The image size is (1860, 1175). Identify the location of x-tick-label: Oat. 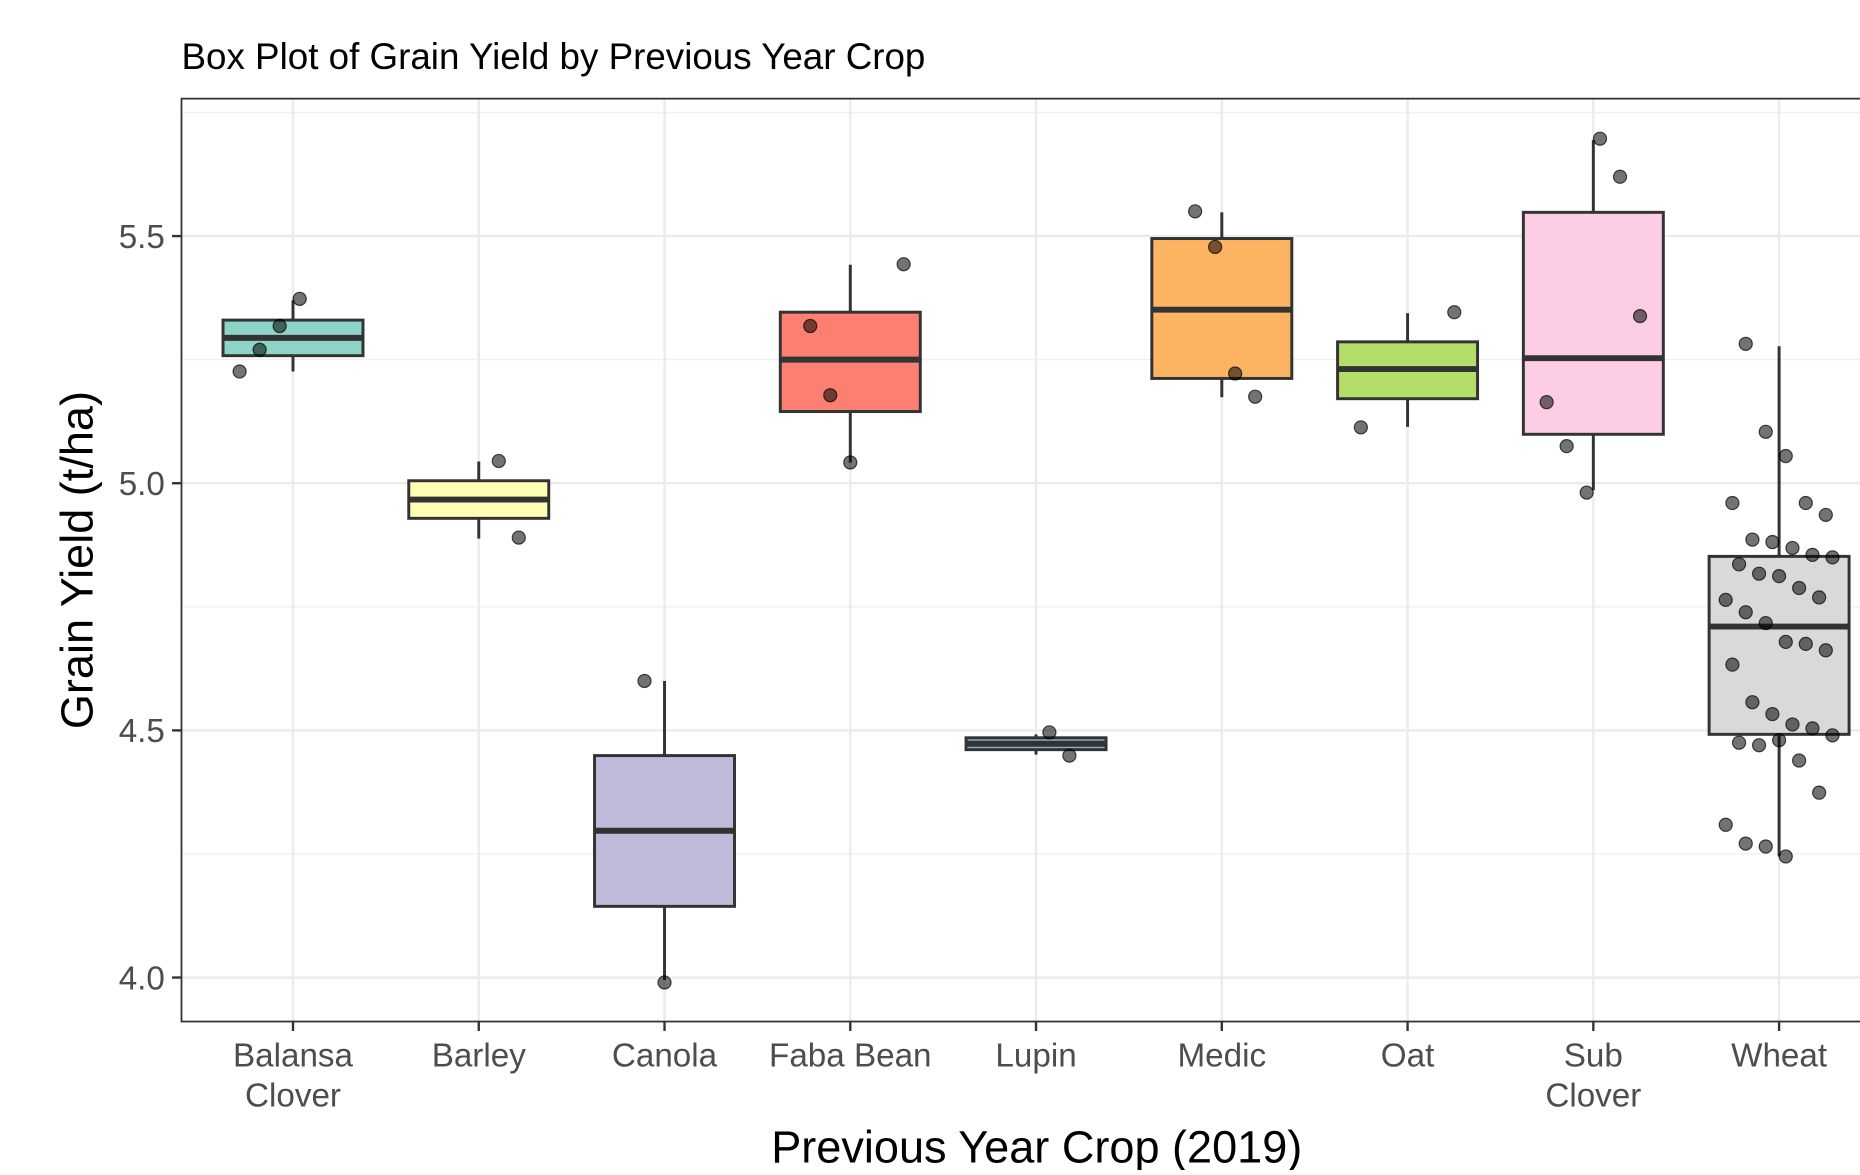
(1408, 1056).